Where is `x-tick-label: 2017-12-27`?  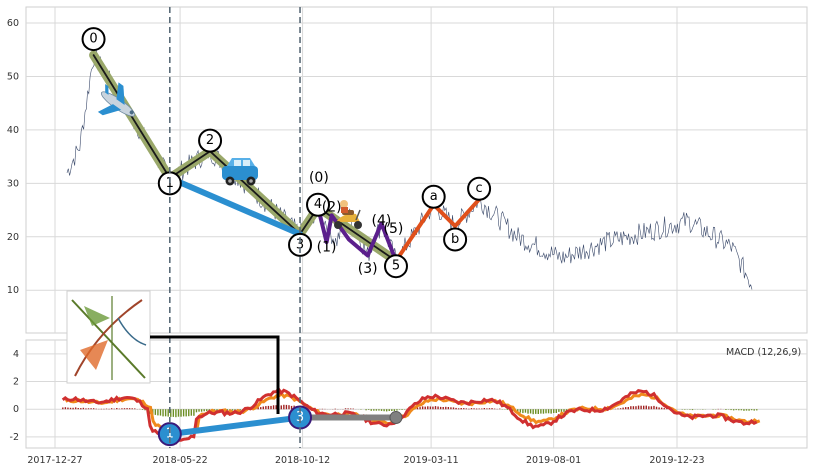
x-tick-label: 2017-12-27 is located at coordinates (54, 460).